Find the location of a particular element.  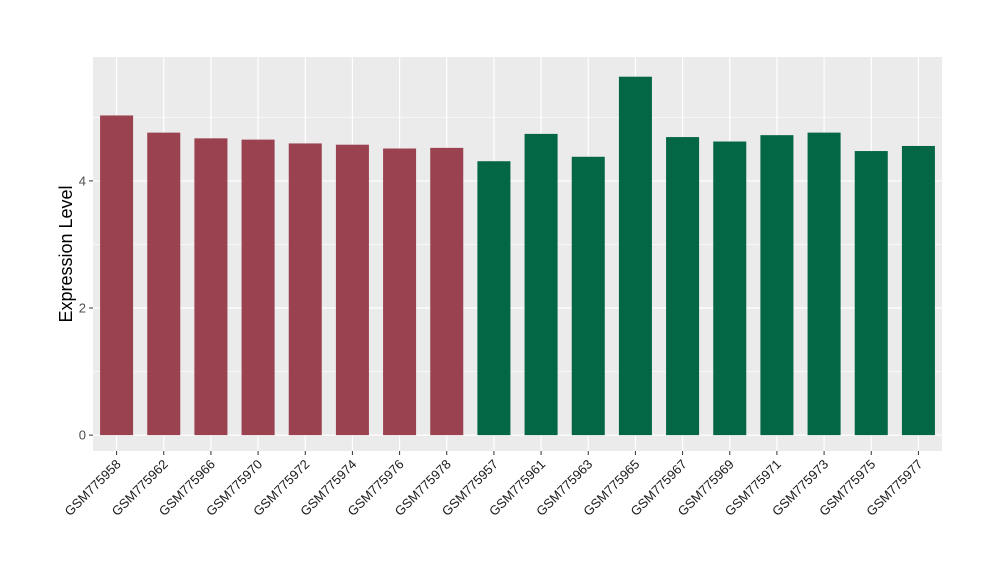

bar-GSM775973 is located at coordinates (824, 284).